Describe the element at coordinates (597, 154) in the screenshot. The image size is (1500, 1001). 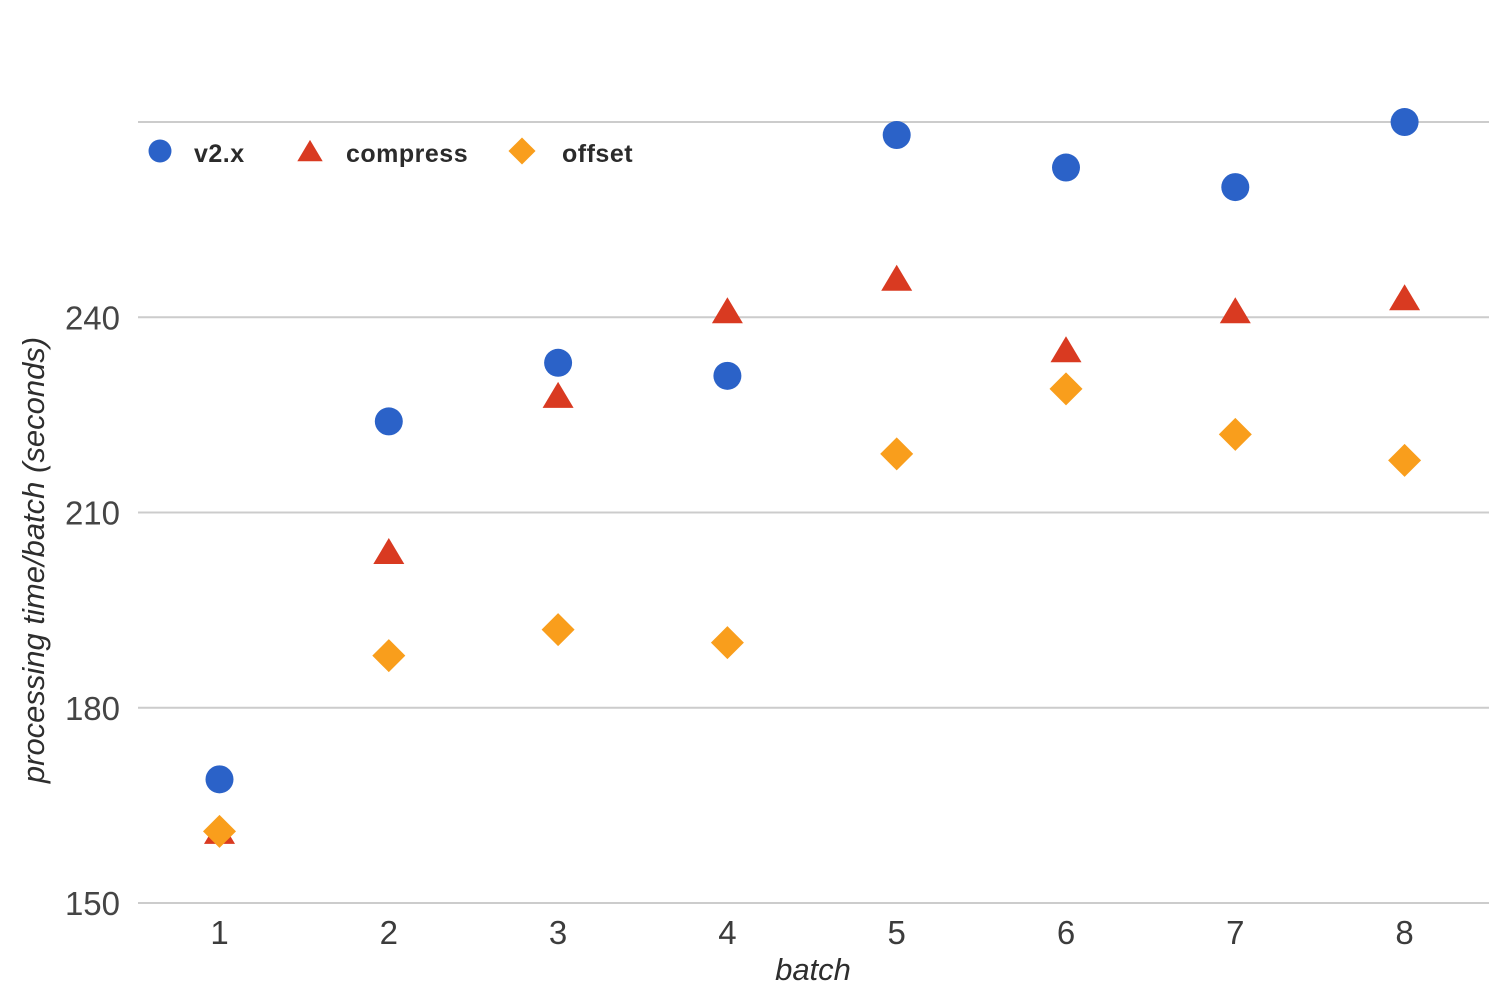
I see `legend-label-offset: offset` at that location.